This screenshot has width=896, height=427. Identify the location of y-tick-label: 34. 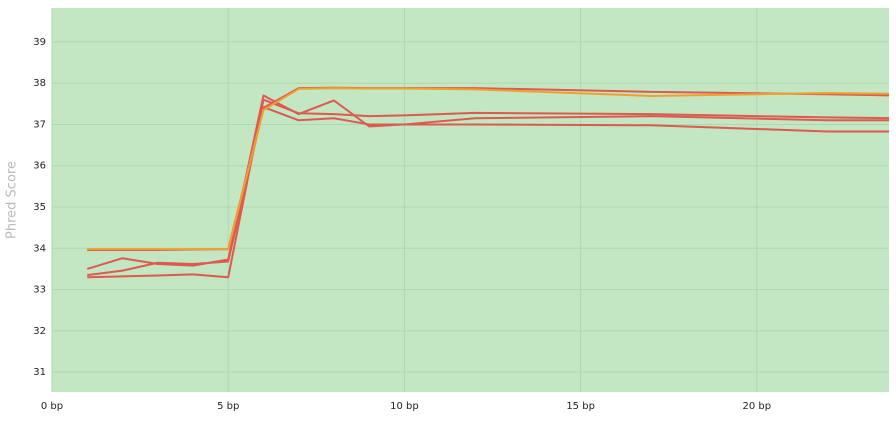
(39, 248).